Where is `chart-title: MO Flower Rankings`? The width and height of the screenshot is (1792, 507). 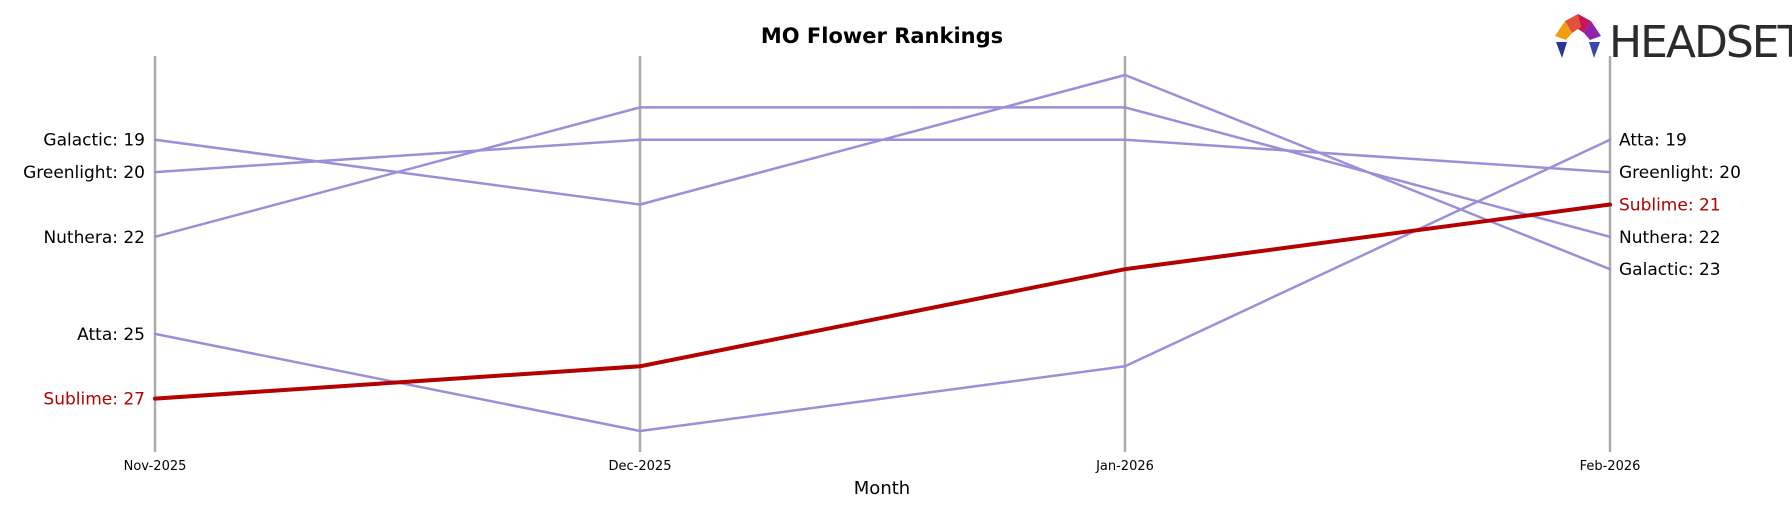
chart-title: MO Flower Rankings is located at coordinates (882, 36).